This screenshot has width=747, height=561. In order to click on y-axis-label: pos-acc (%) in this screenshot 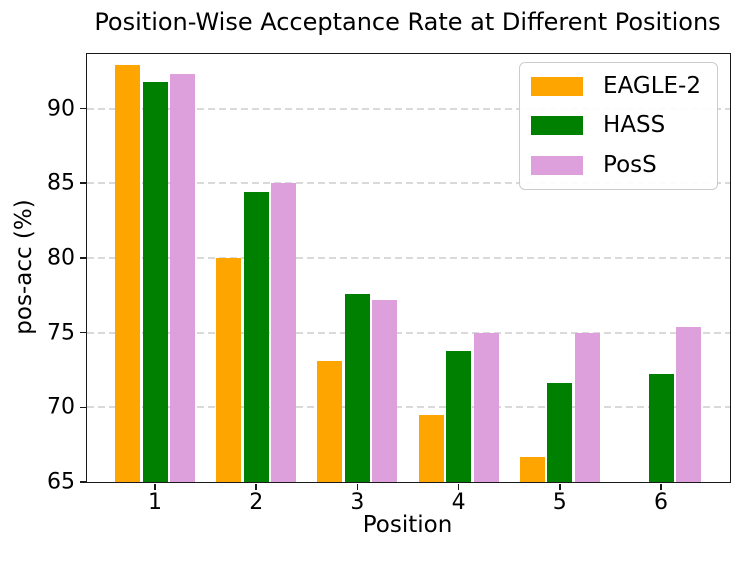, I will do `click(24, 267)`.